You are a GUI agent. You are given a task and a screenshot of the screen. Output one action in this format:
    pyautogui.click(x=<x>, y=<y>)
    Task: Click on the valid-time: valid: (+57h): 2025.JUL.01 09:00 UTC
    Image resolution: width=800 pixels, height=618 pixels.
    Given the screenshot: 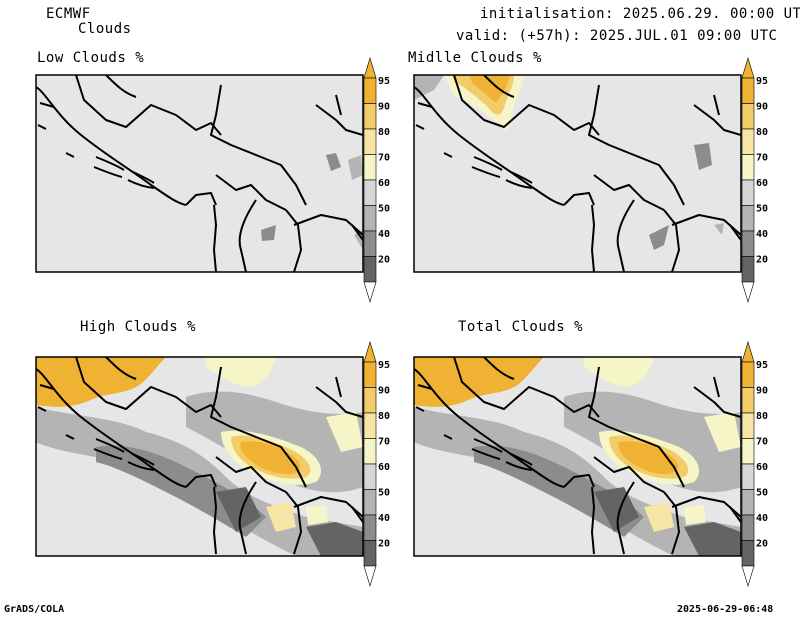 What is the action you would take?
    pyautogui.click(x=617, y=36)
    